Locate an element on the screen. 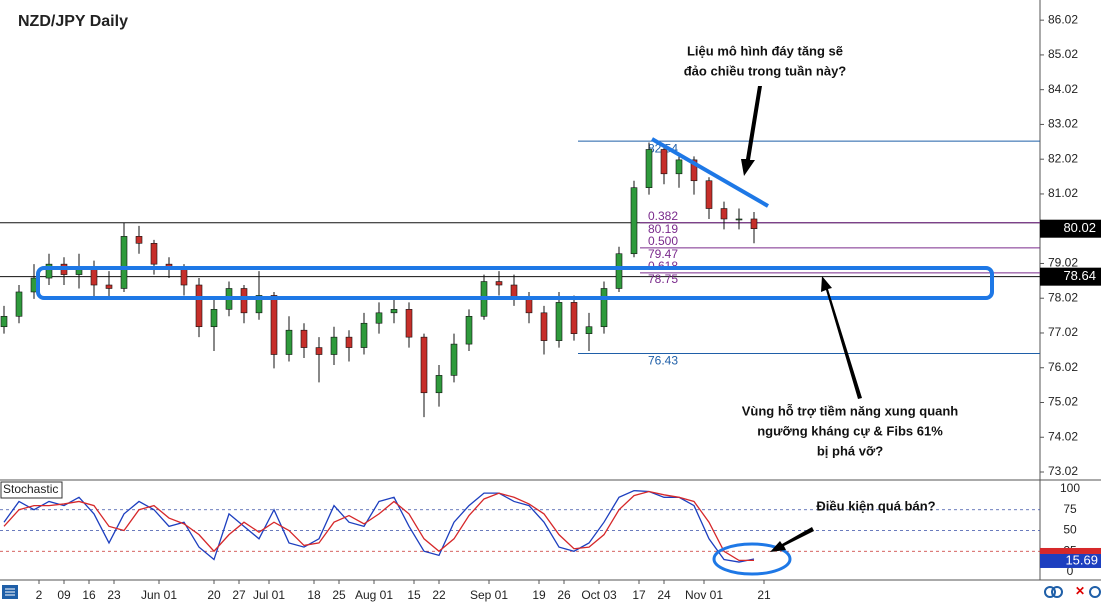 Image resolution: width=1101 pixels, height=603 pixels. chart-title: NZD/JPY Daily is located at coordinates (73, 21).